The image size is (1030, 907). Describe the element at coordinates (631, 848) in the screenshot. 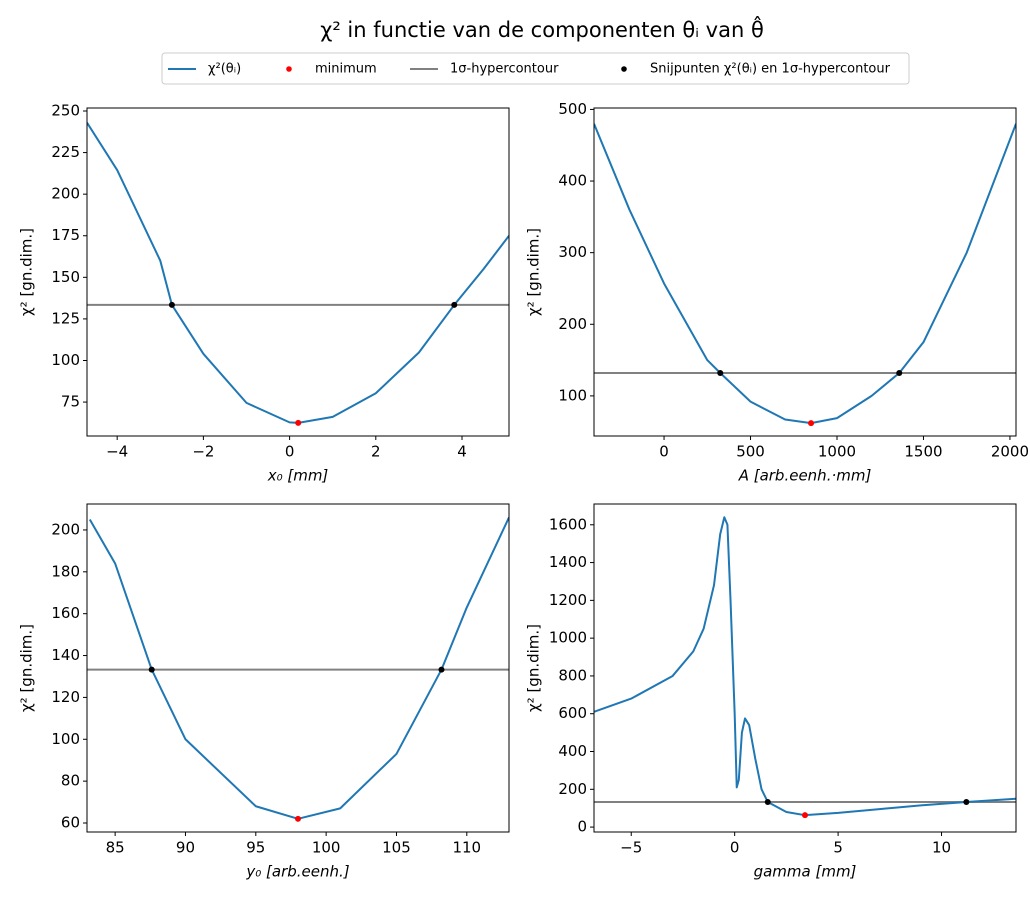

I see `x-tick-label: −5` at that location.